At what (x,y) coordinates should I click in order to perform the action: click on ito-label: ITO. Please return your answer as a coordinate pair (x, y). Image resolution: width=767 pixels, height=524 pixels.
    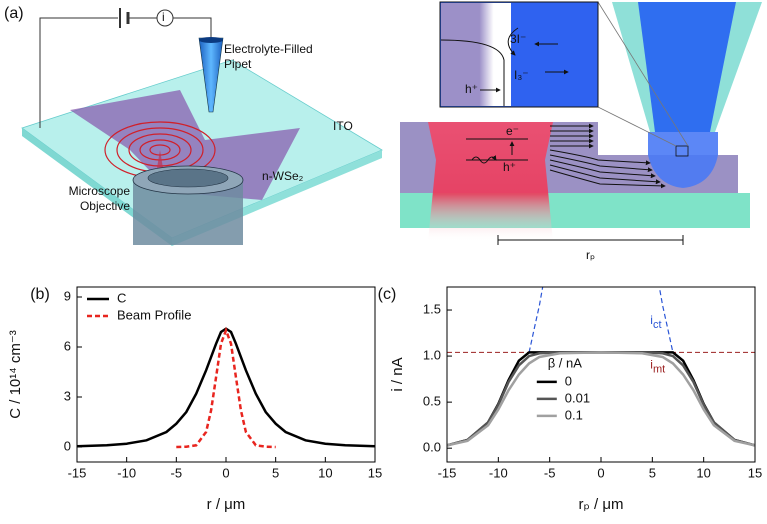
    Looking at the image, I should click on (343, 126).